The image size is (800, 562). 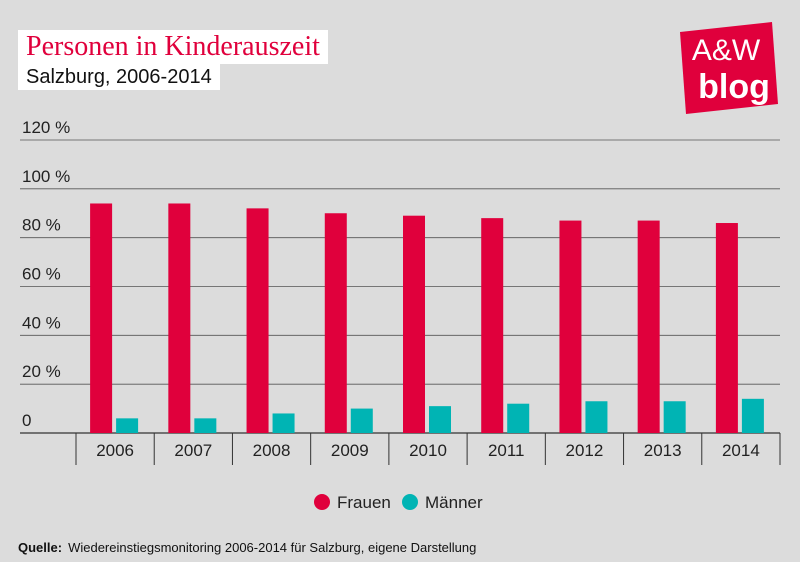 I want to click on x-tick-label: 2009, so click(x=350, y=450).